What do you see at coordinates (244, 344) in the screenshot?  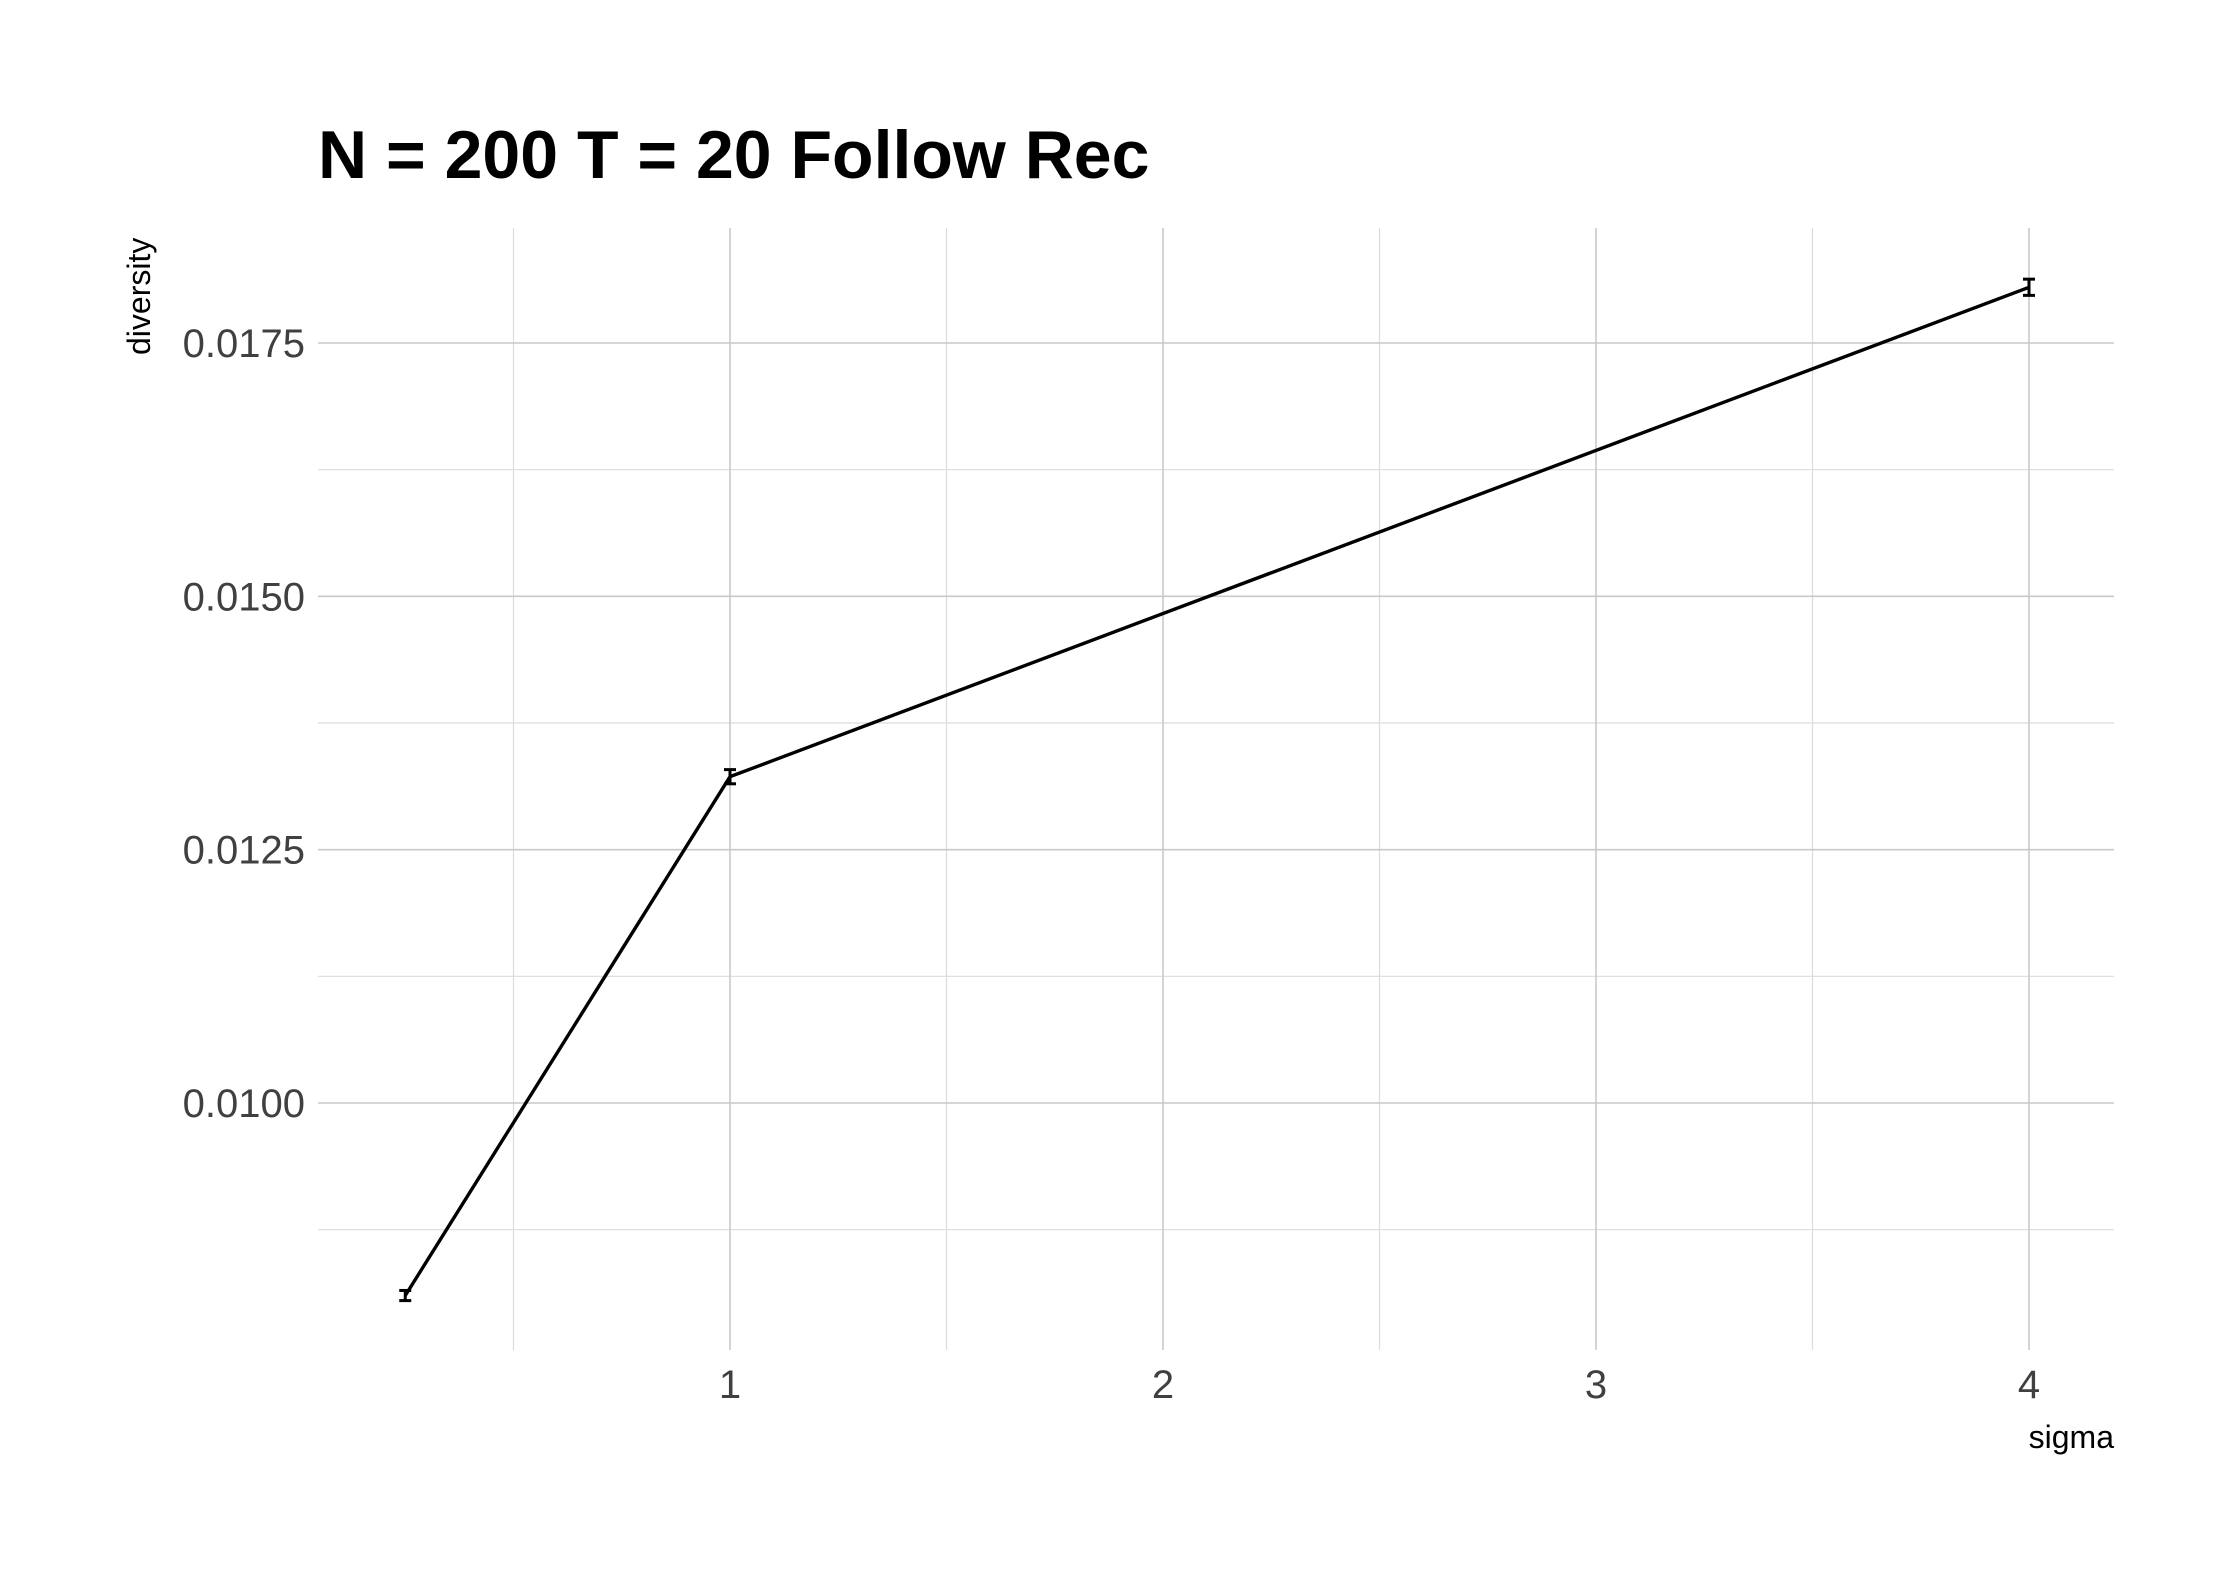 I see `y-tick-label-3: 0.0175` at bounding box center [244, 344].